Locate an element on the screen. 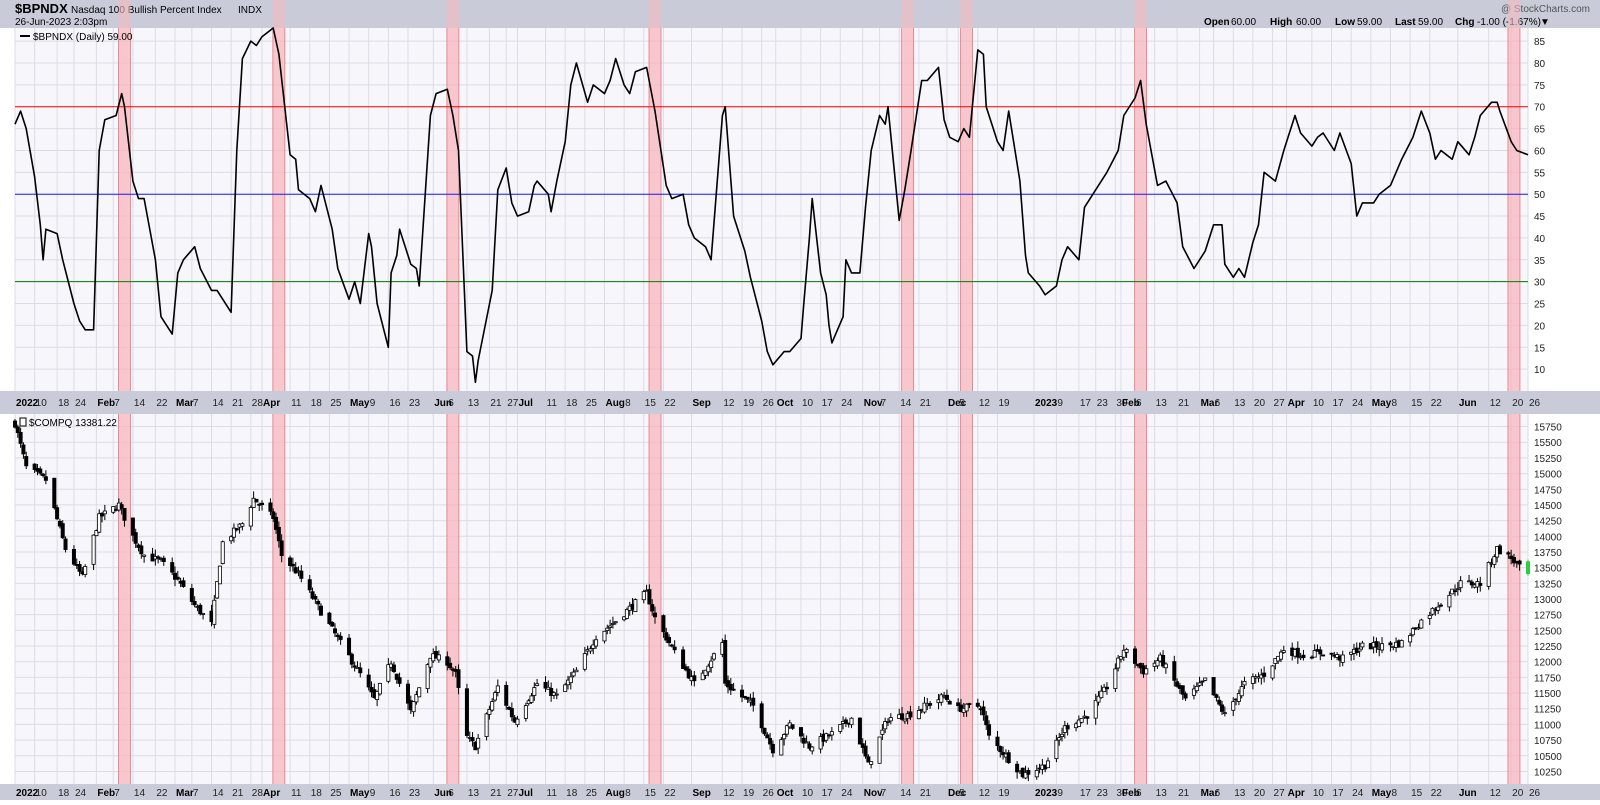 Image resolution: width=1600 pixels, height=805 pixels. x-axis-day-label: 24 is located at coordinates (1358, 403).